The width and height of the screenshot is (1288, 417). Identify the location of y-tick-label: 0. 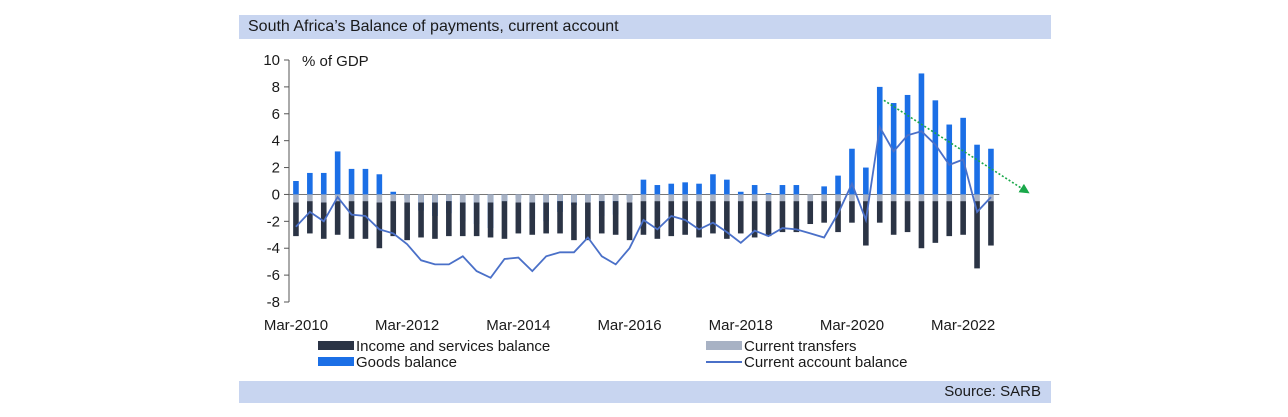
(276, 194).